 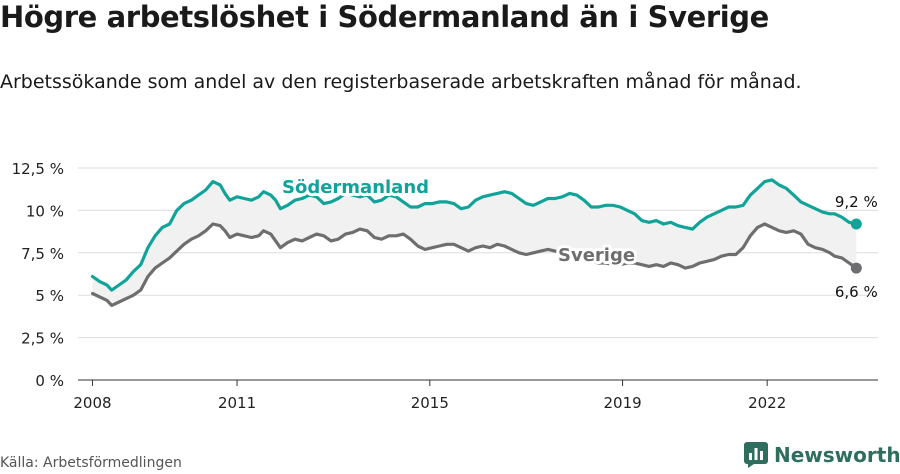 What do you see at coordinates (837, 455) in the screenshot?
I see `brand-name: Newsworthy` at bounding box center [837, 455].